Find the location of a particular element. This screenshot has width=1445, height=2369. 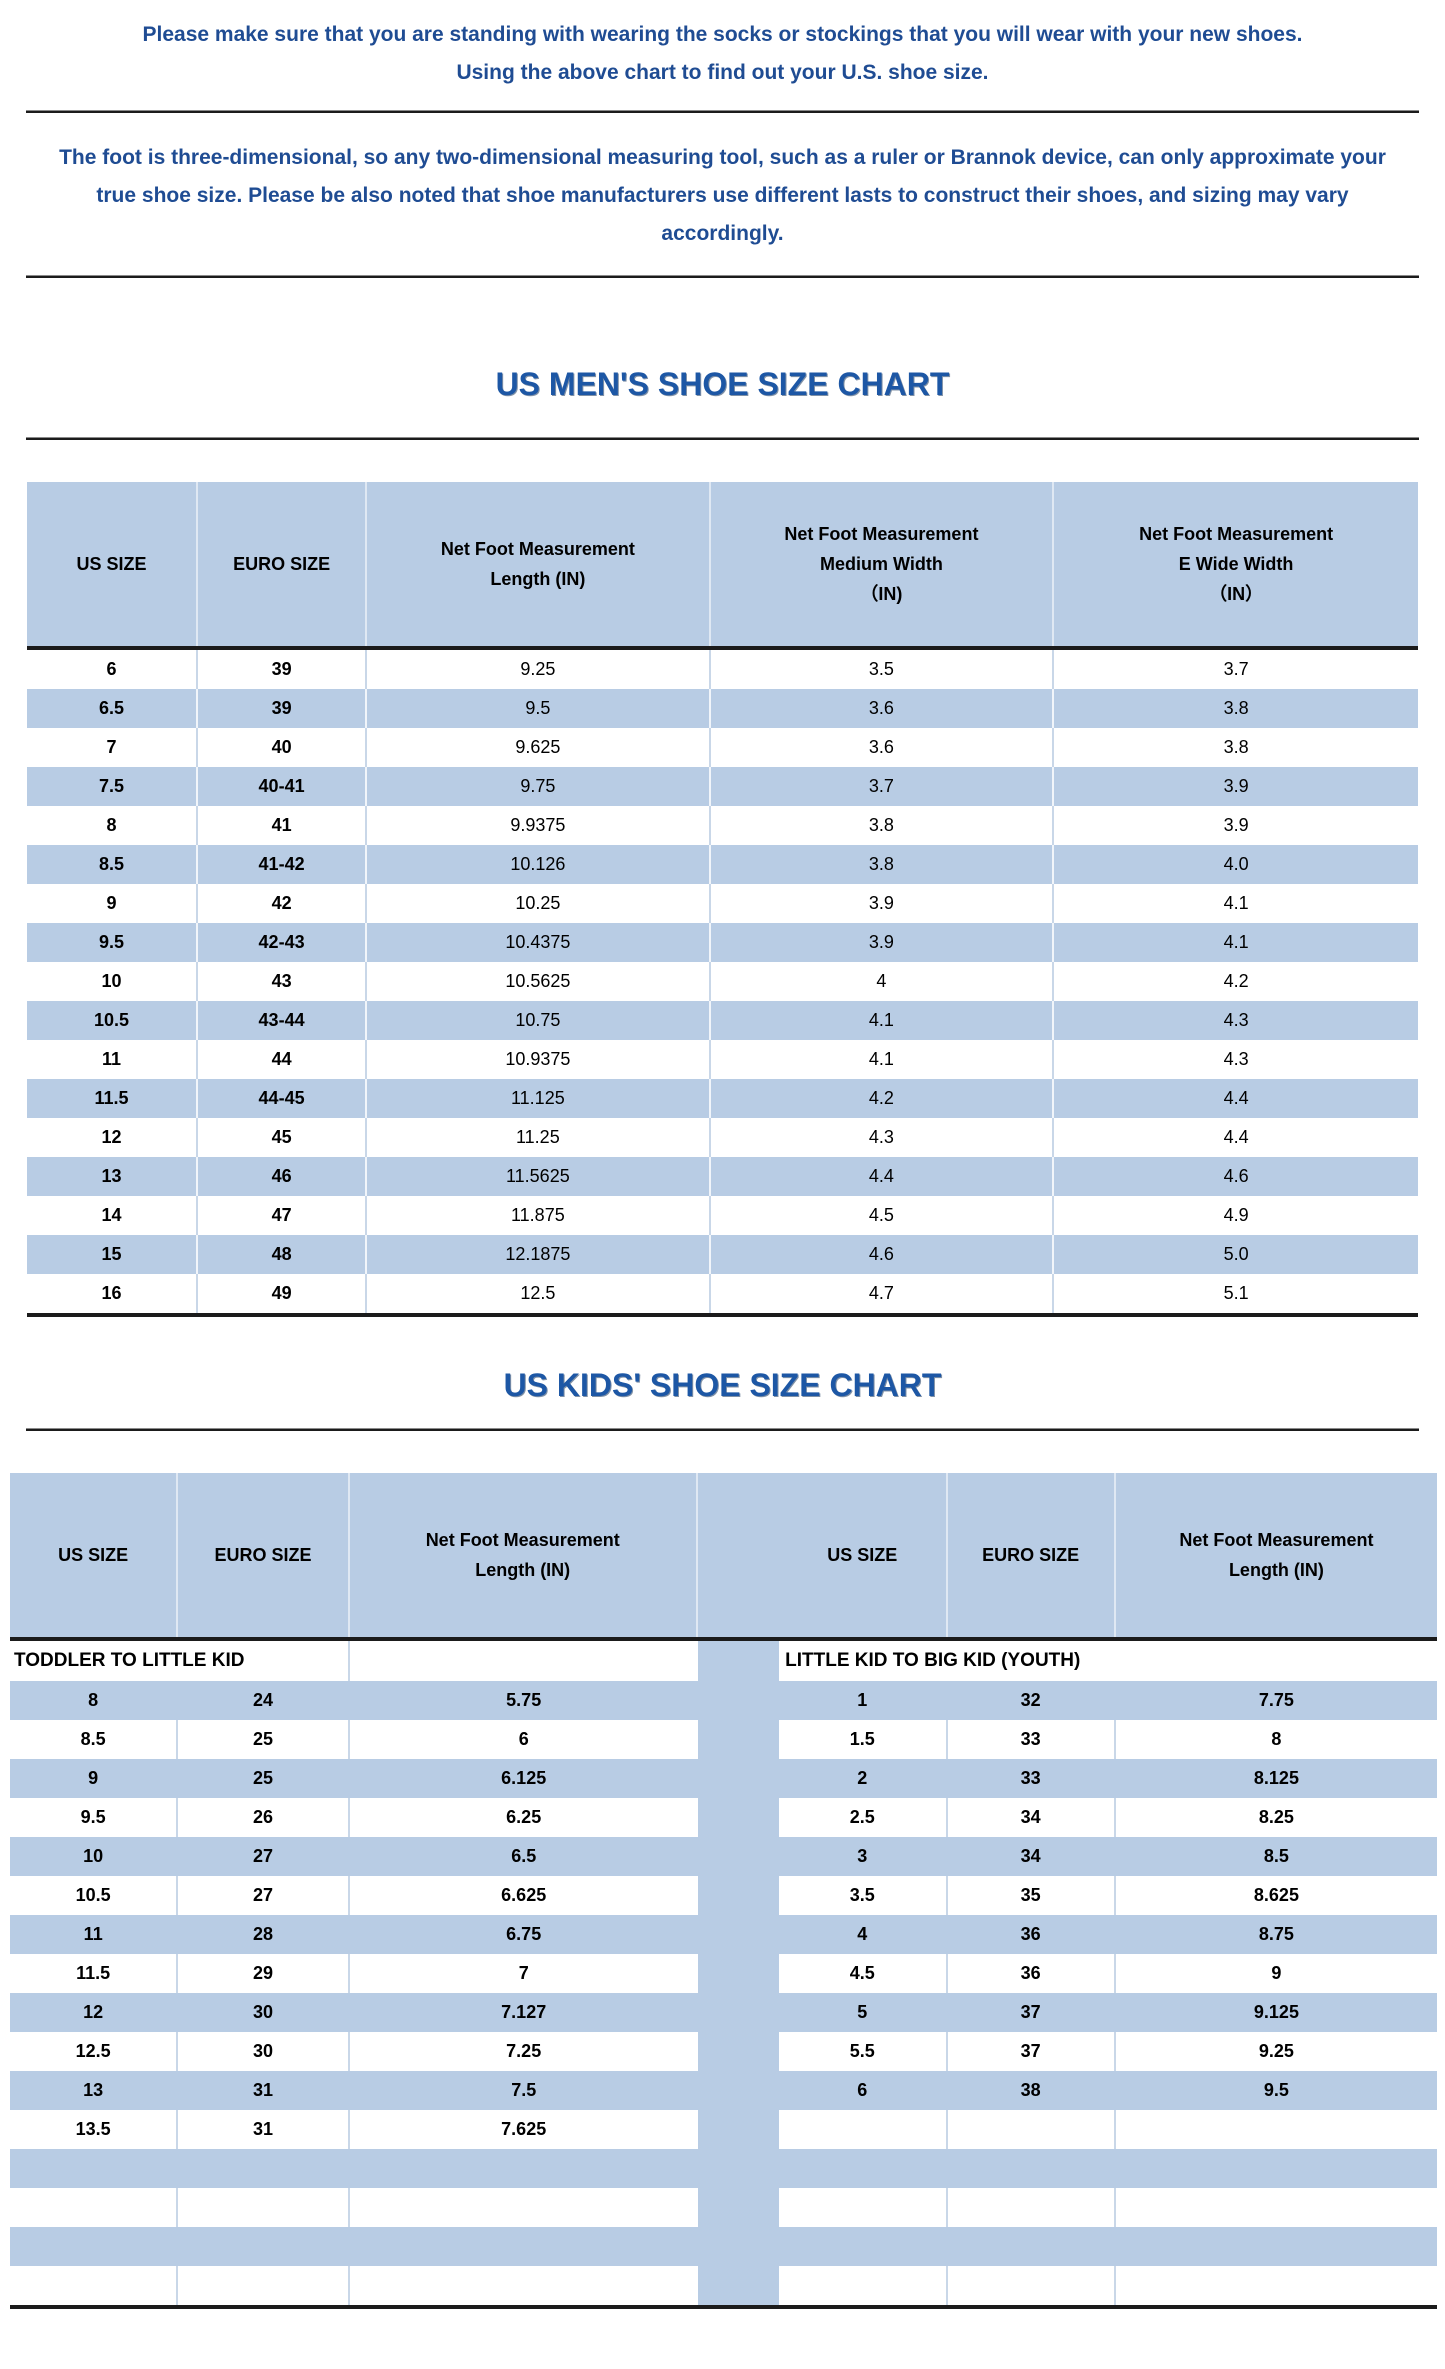

header-us-size-left: US SIZE is located at coordinates (94, 1555).